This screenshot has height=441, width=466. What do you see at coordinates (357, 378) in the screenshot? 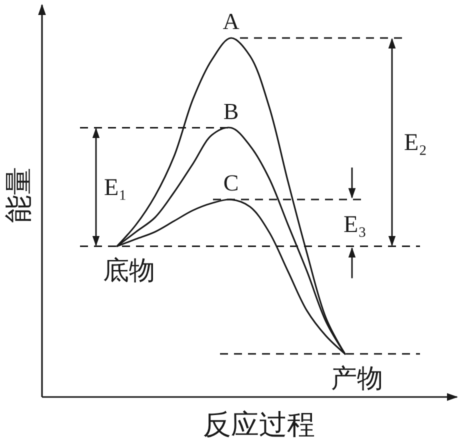
I see `annotation: 产物` at bounding box center [357, 378].